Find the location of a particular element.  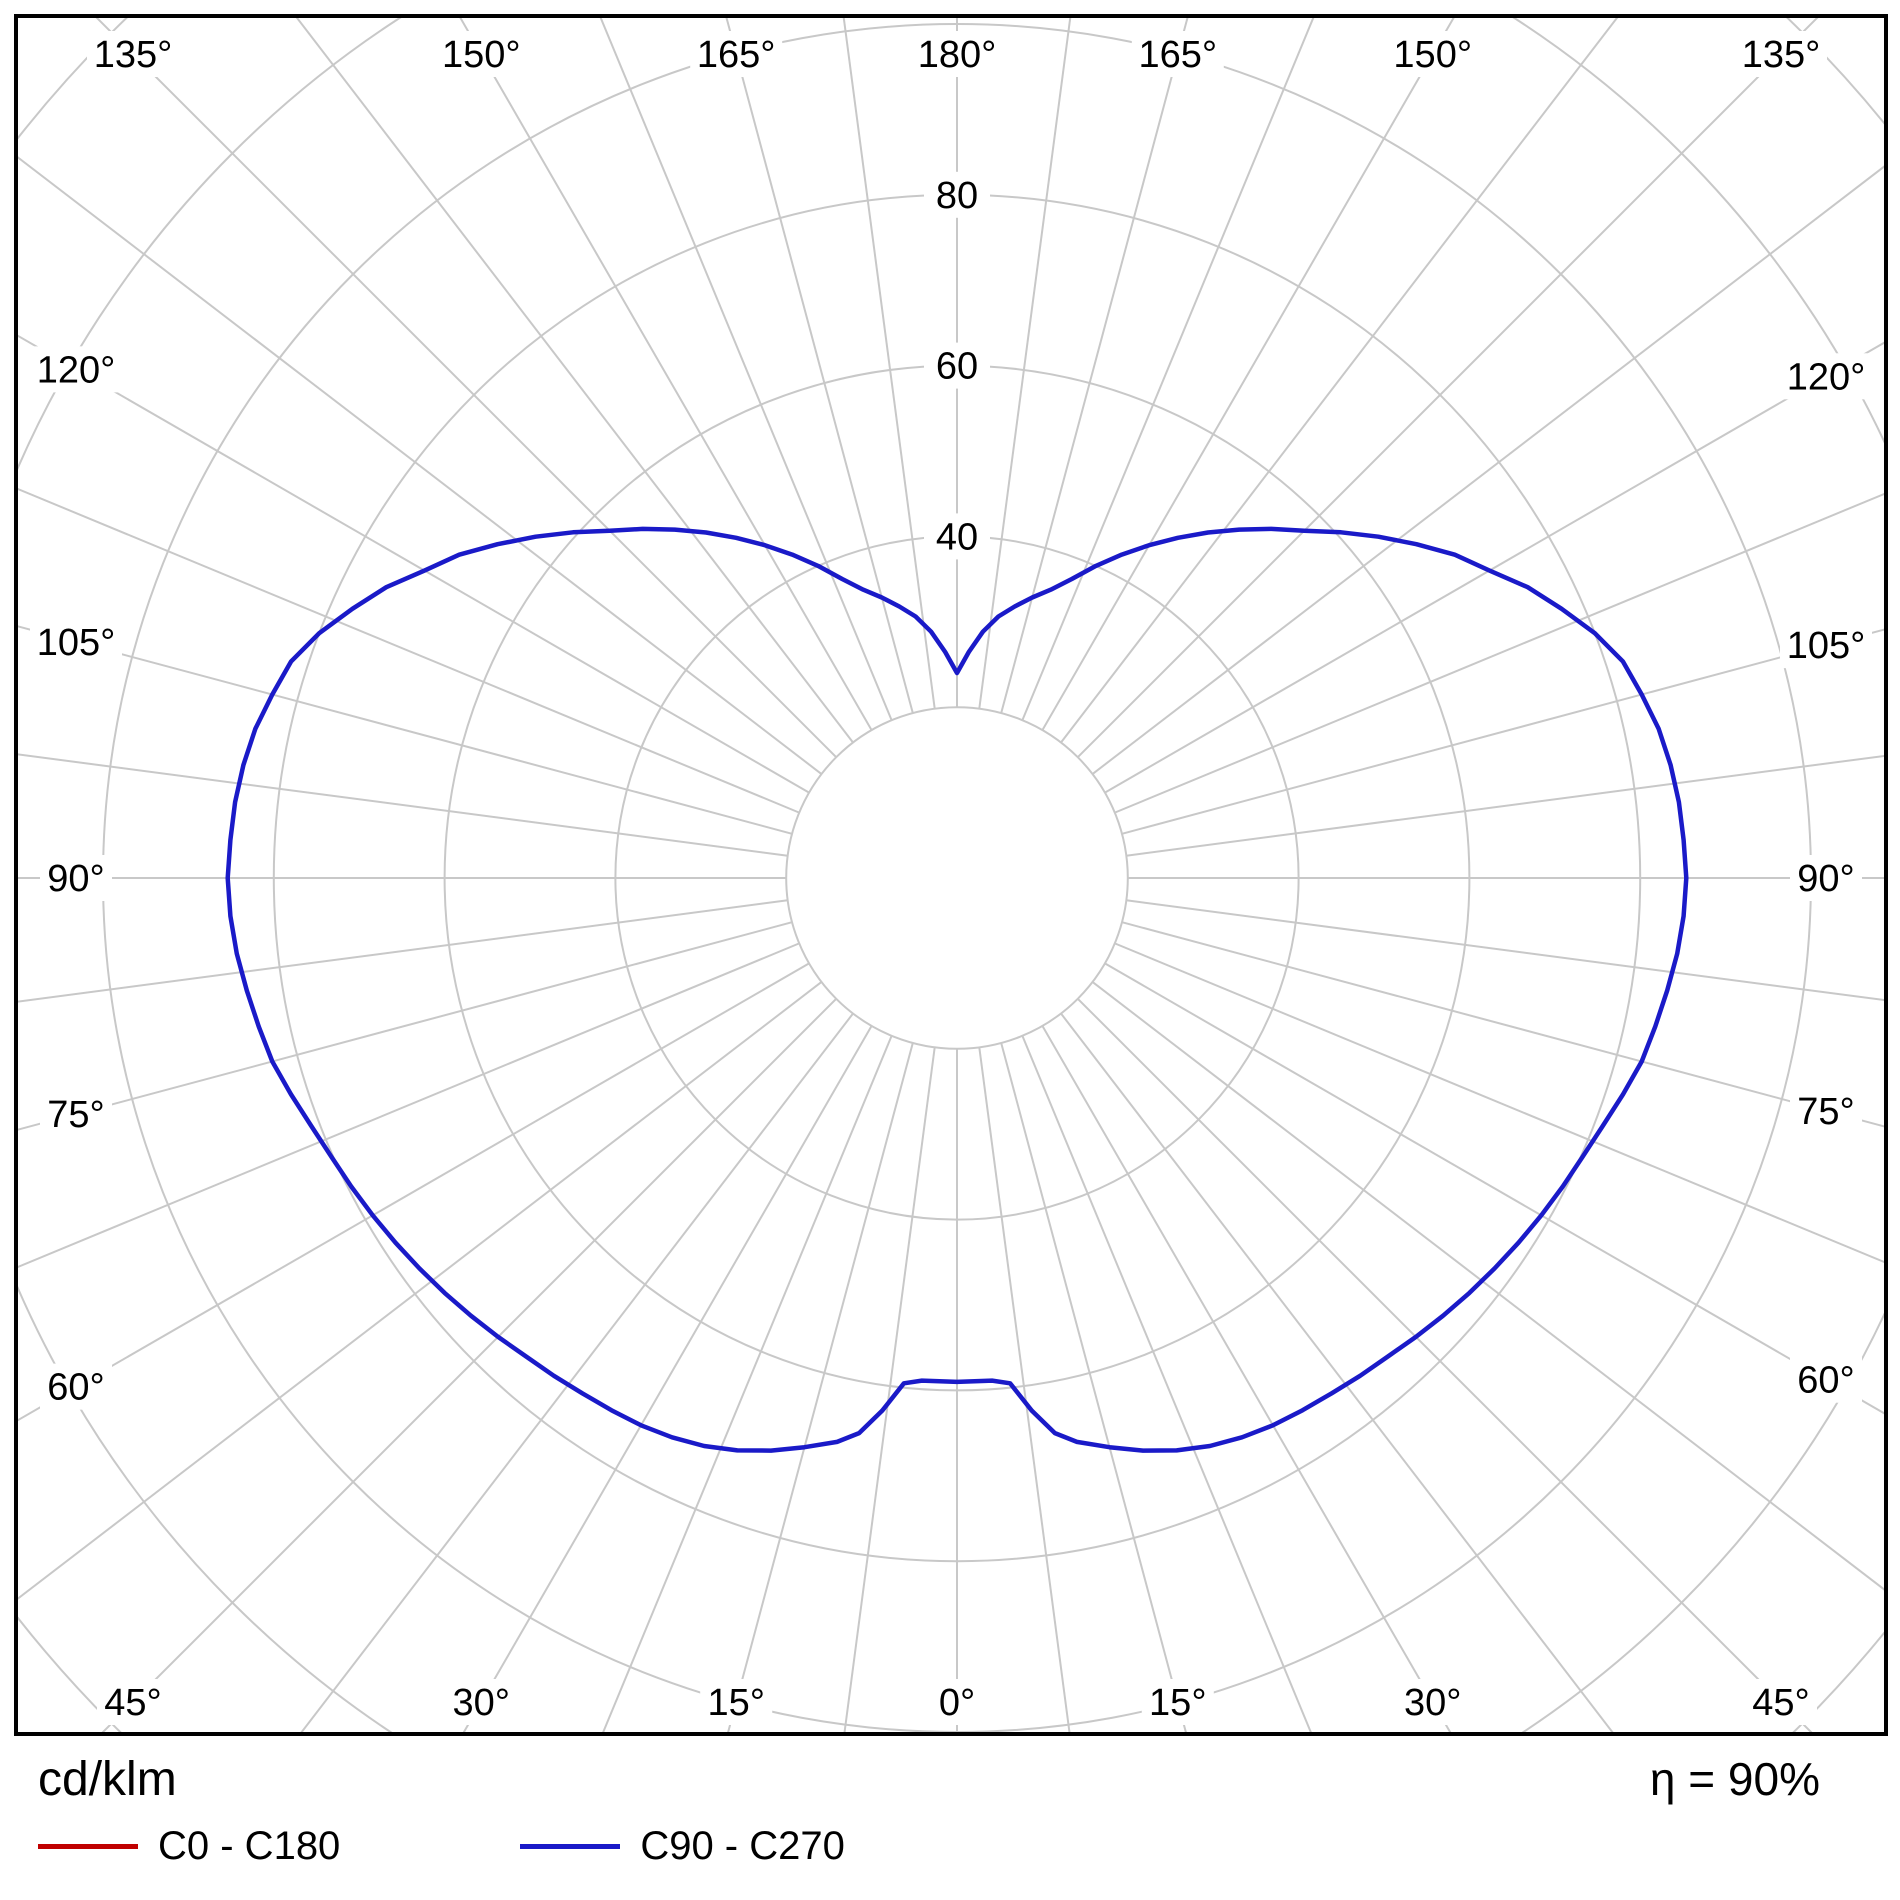

angle-label-45-right: 45° is located at coordinates (1780, 1703).